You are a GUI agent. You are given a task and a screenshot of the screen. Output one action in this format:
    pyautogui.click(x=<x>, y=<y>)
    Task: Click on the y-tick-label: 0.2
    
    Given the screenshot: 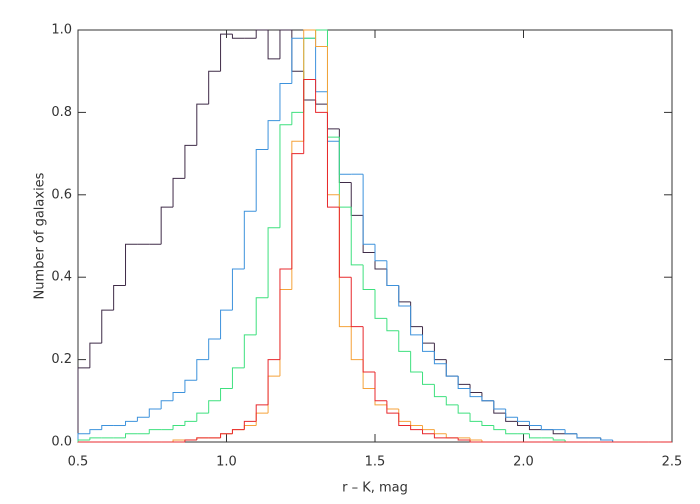 What is the action you would take?
    pyautogui.click(x=61, y=359)
    